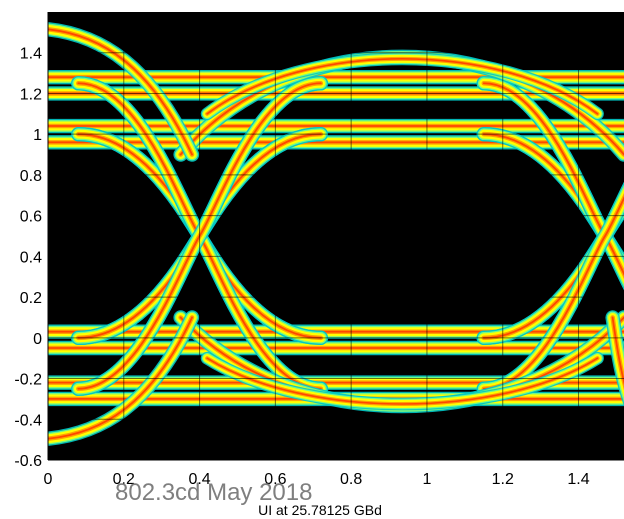 This screenshot has height=519, width=624. I want to click on eye-rising-edge, so click(553, 293).